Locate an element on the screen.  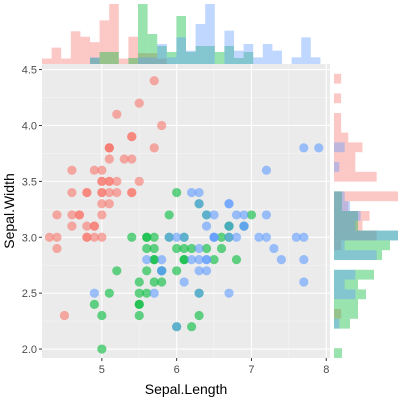
x-tick-label: 6 is located at coordinates (177, 370).